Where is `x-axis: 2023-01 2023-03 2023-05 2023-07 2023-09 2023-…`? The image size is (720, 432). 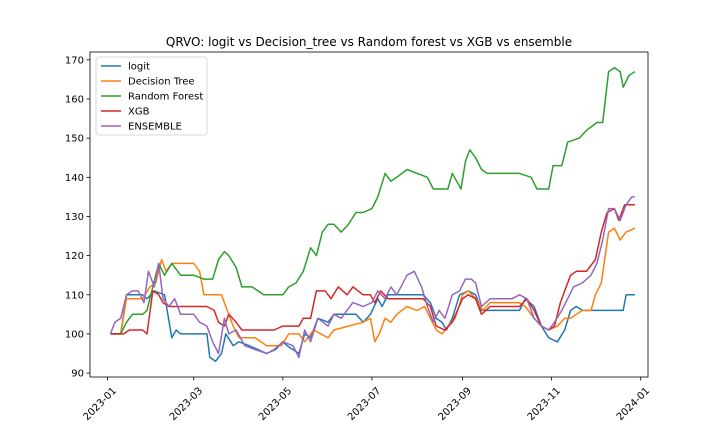 x-axis: 2023-01 2023-03 2023-05 2023-07 2023-09 2023-… is located at coordinates (367, 400).